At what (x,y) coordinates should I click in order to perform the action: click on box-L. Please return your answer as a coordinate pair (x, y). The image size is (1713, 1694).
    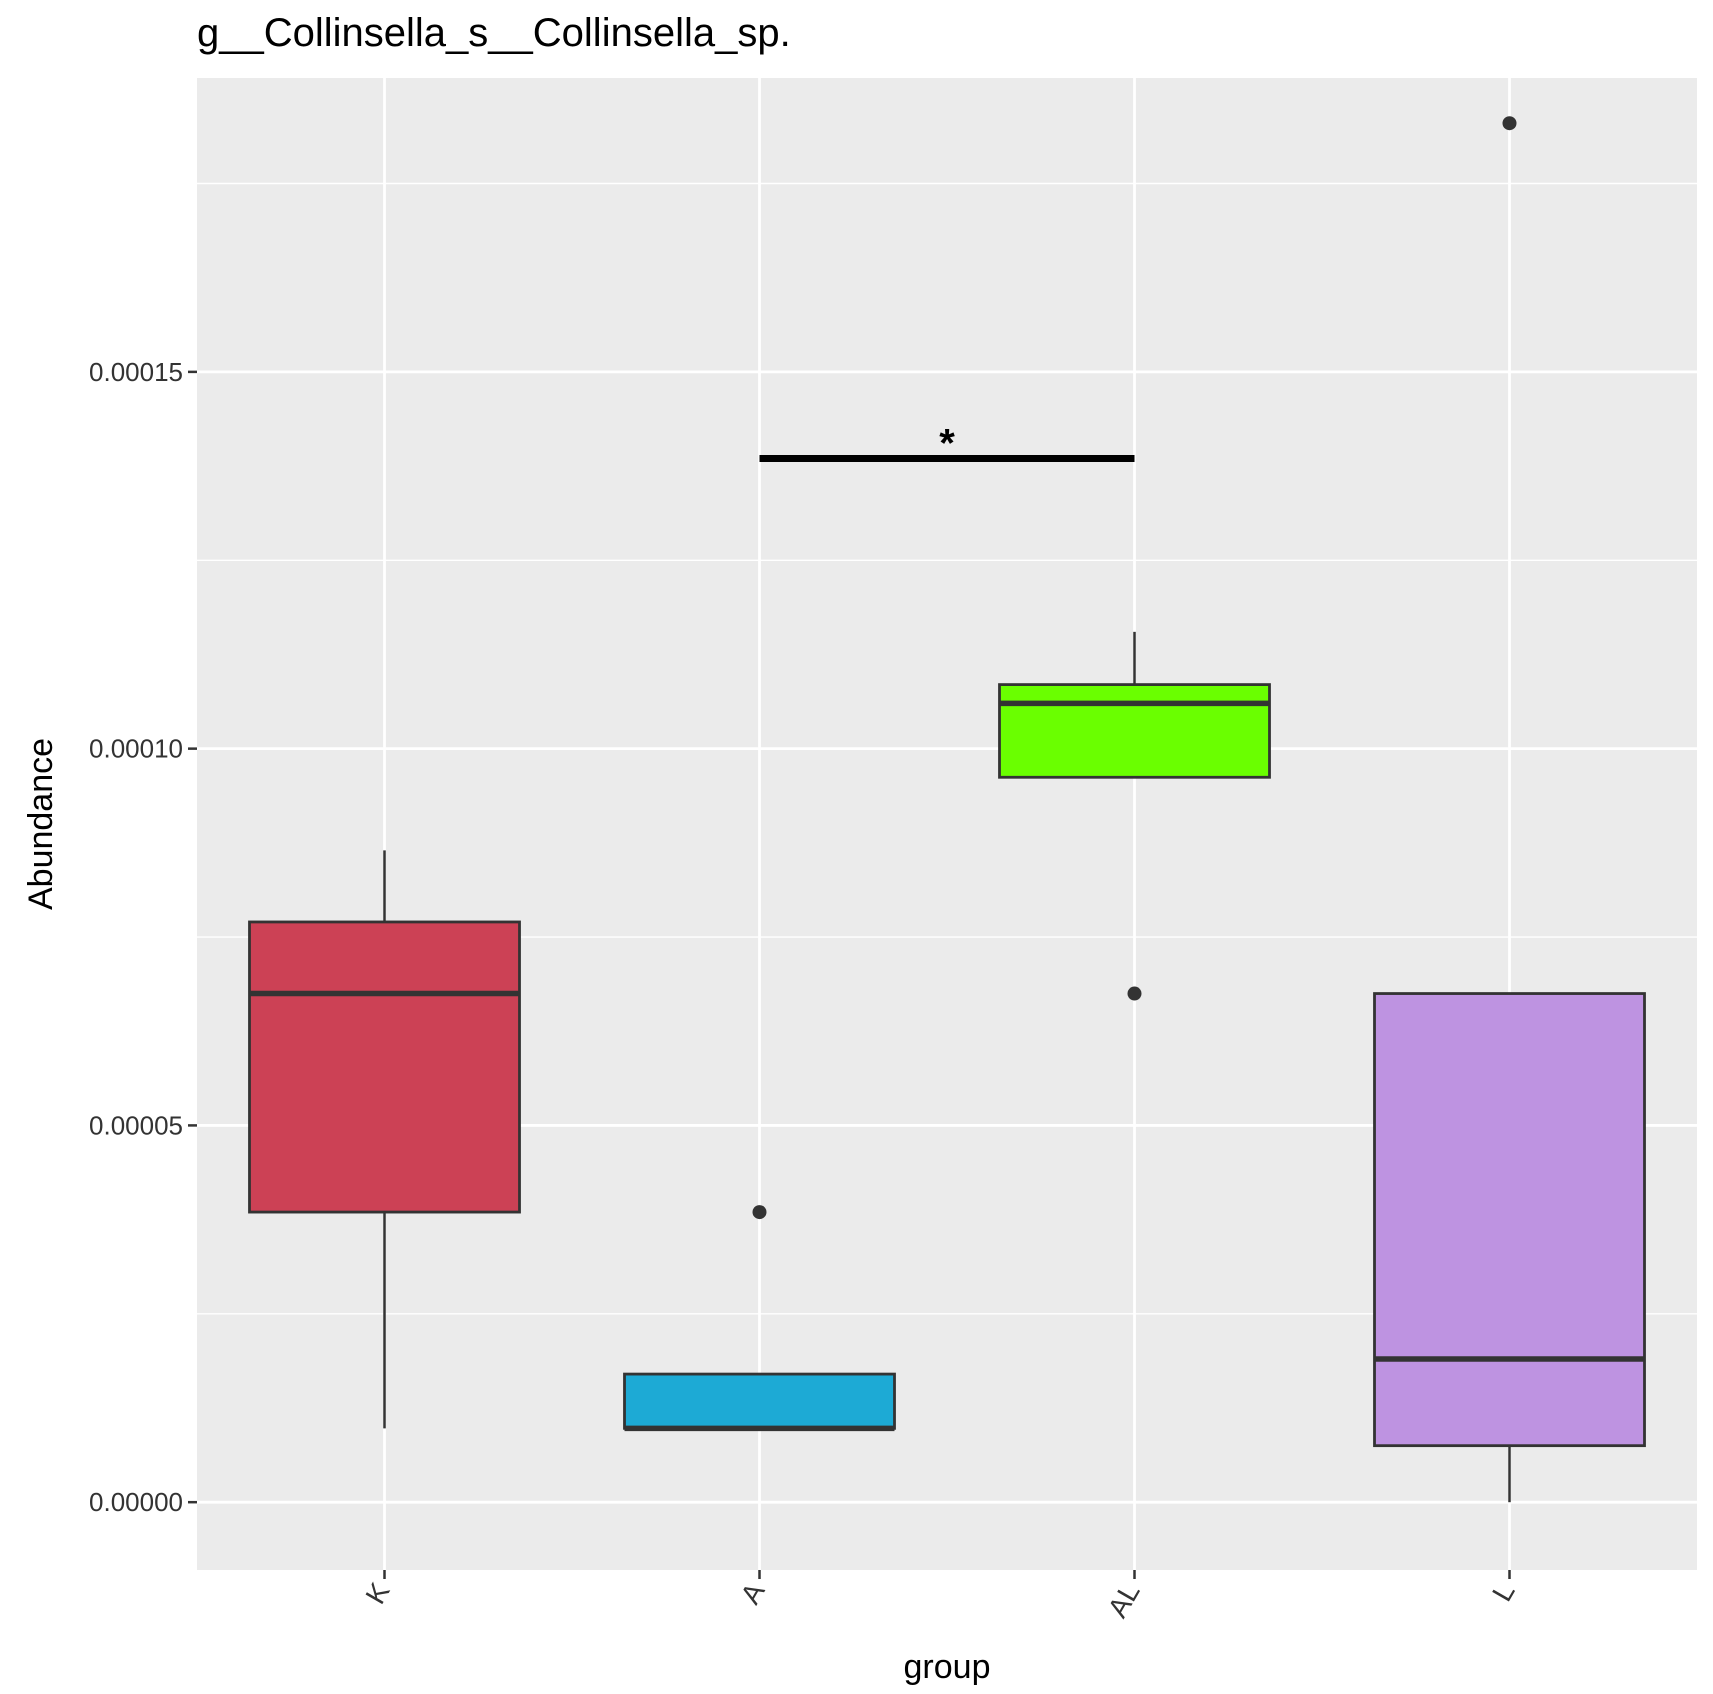
    Looking at the image, I should click on (1509, 1220).